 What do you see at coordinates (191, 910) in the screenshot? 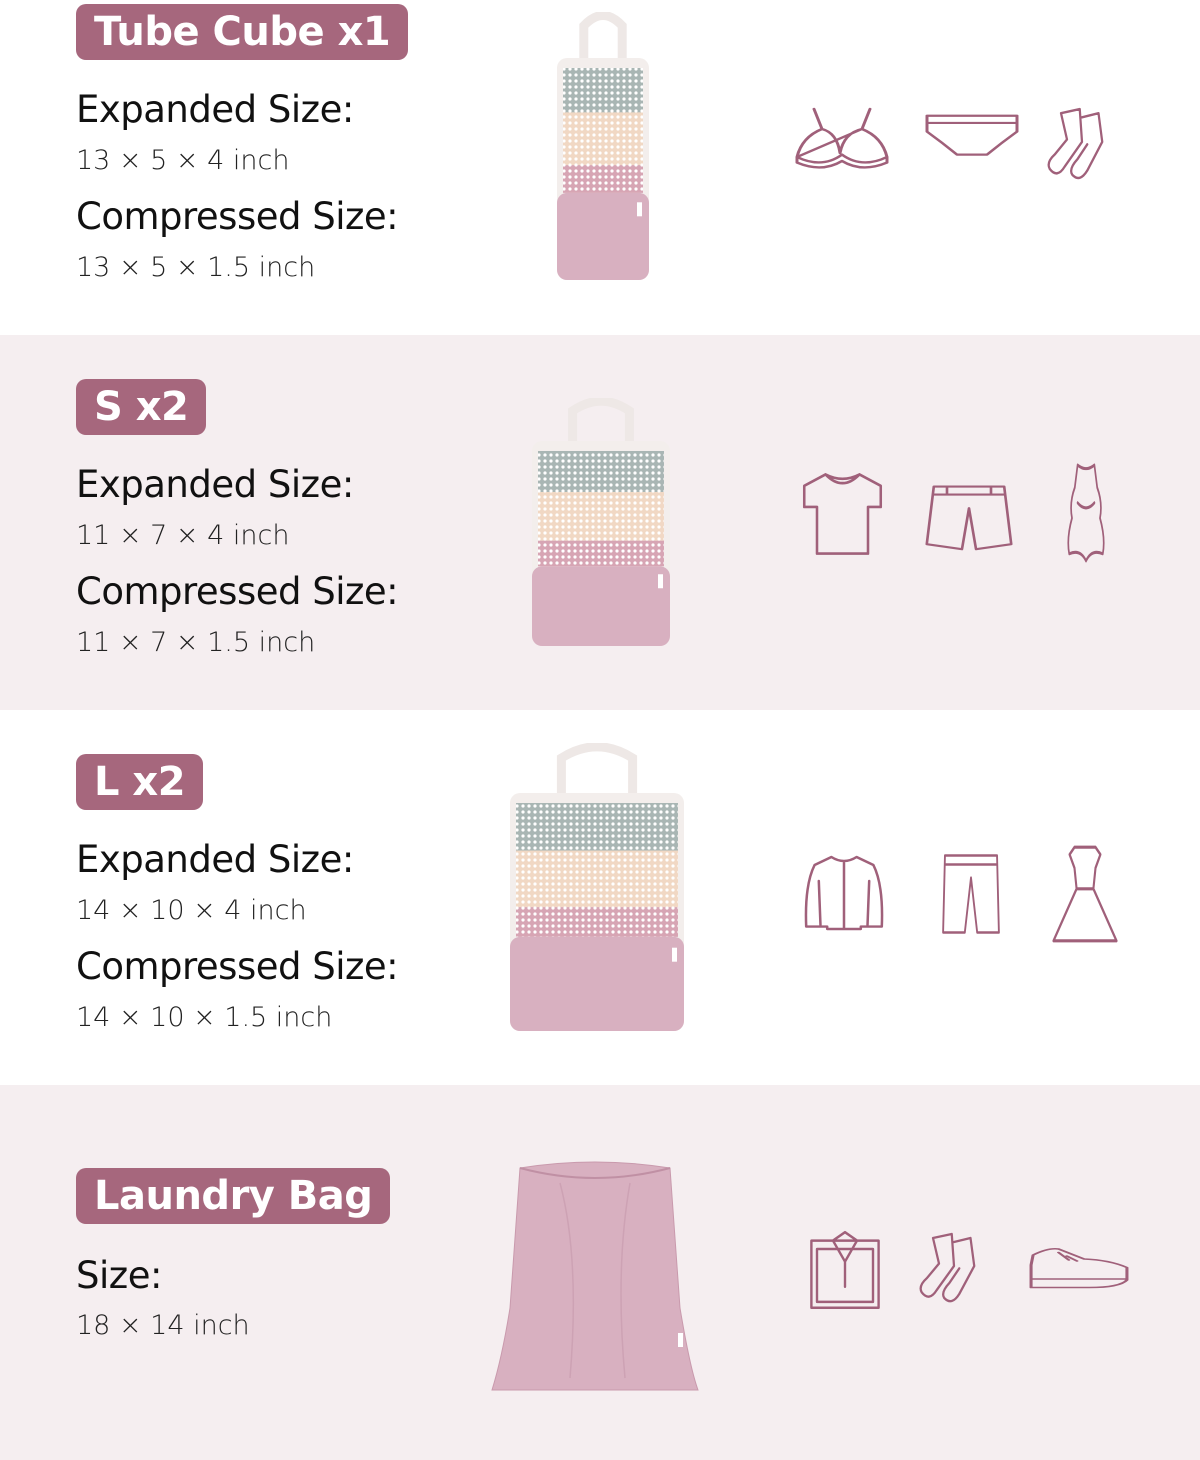
I see `expanded-size-value: 14 × 10 × 4 inch` at bounding box center [191, 910].